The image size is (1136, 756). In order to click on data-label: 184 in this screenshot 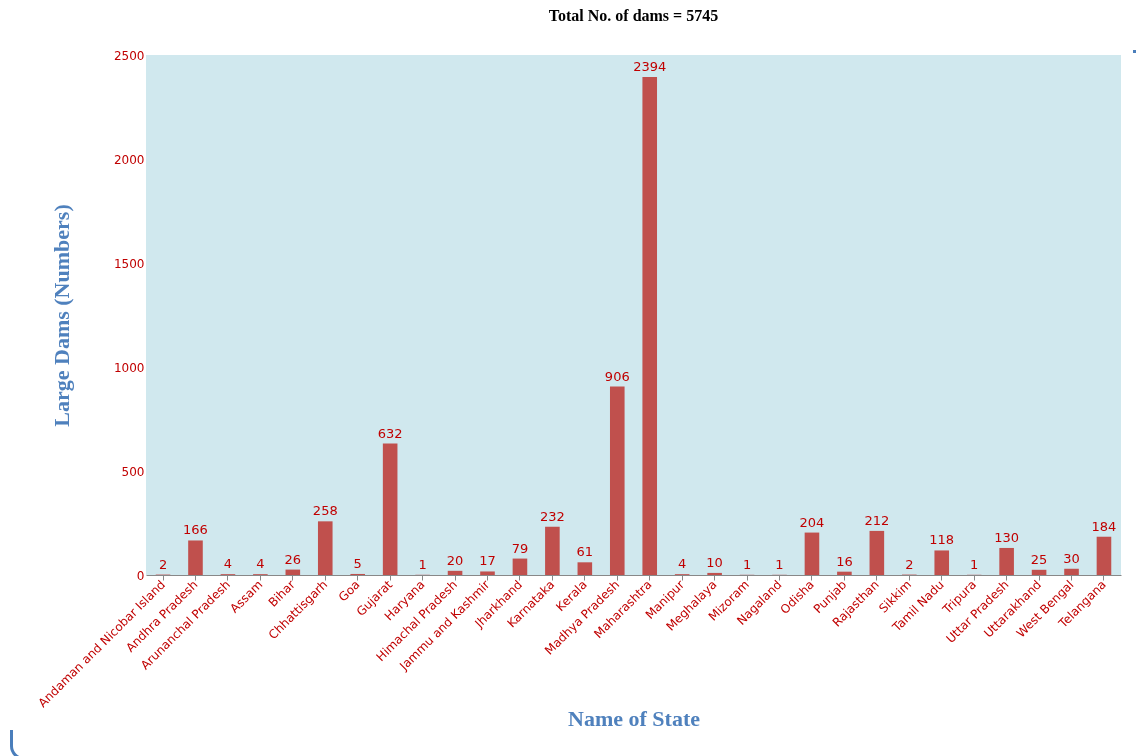, I will do `click(1104, 526)`.